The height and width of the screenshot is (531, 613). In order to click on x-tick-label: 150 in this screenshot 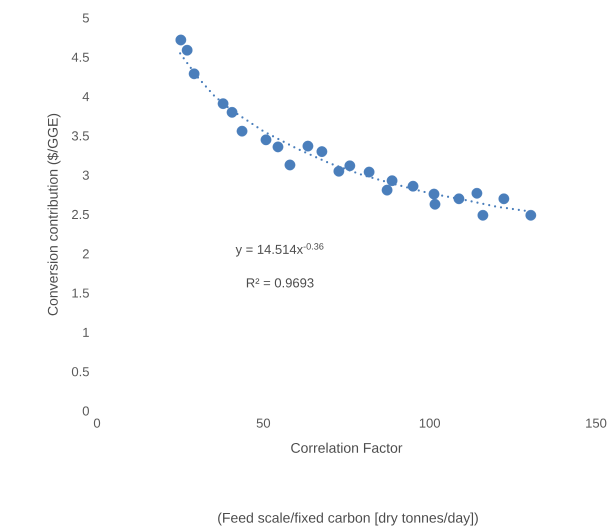, I will do `click(596, 423)`.